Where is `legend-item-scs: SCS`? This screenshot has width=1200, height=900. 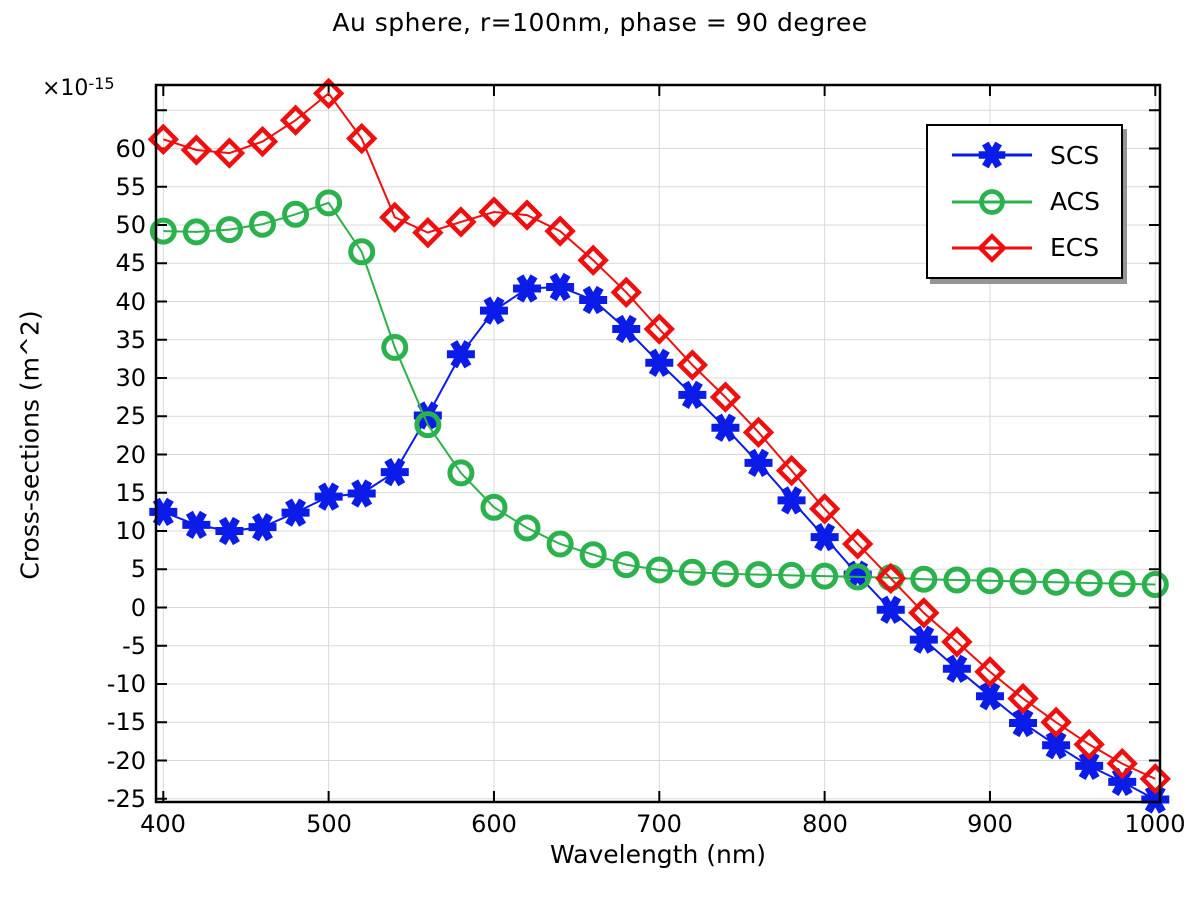 legend-item-scs: SCS is located at coordinates (1024, 155).